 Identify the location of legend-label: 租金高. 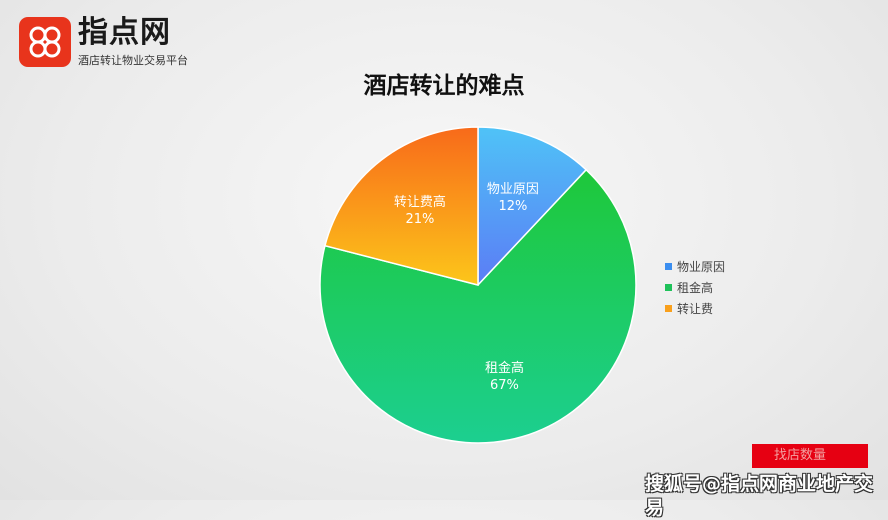
(695, 288).